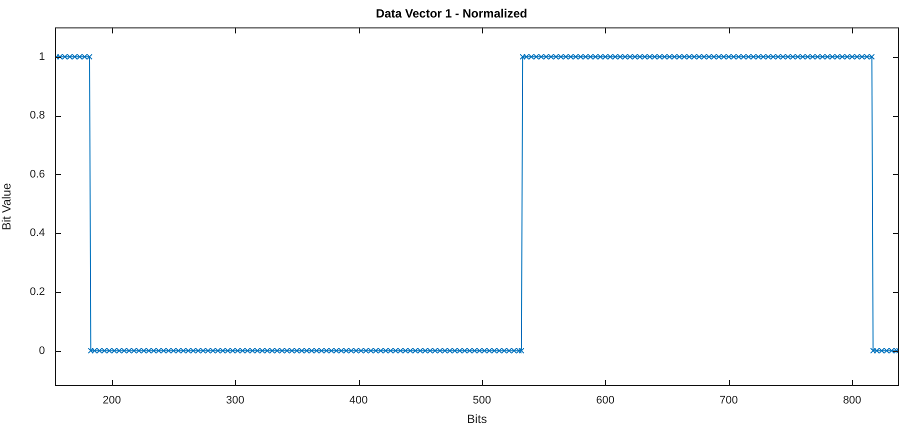 The image size is (904, 429). What do you see at coordinates (729, 400) in the screenshot?
I see `x-tick-label: 700` at bounding box center [729, 400].